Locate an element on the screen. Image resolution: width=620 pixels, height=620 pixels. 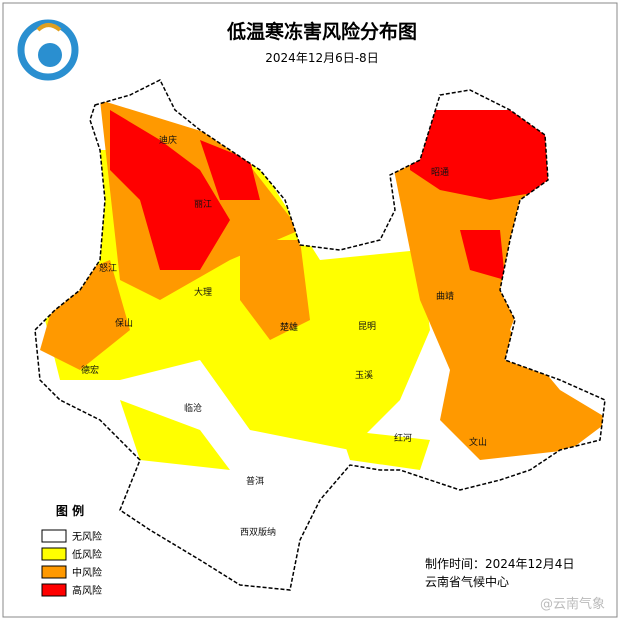
title: 低温寒冻害风险分布图 is located at coordinates (321, 31).